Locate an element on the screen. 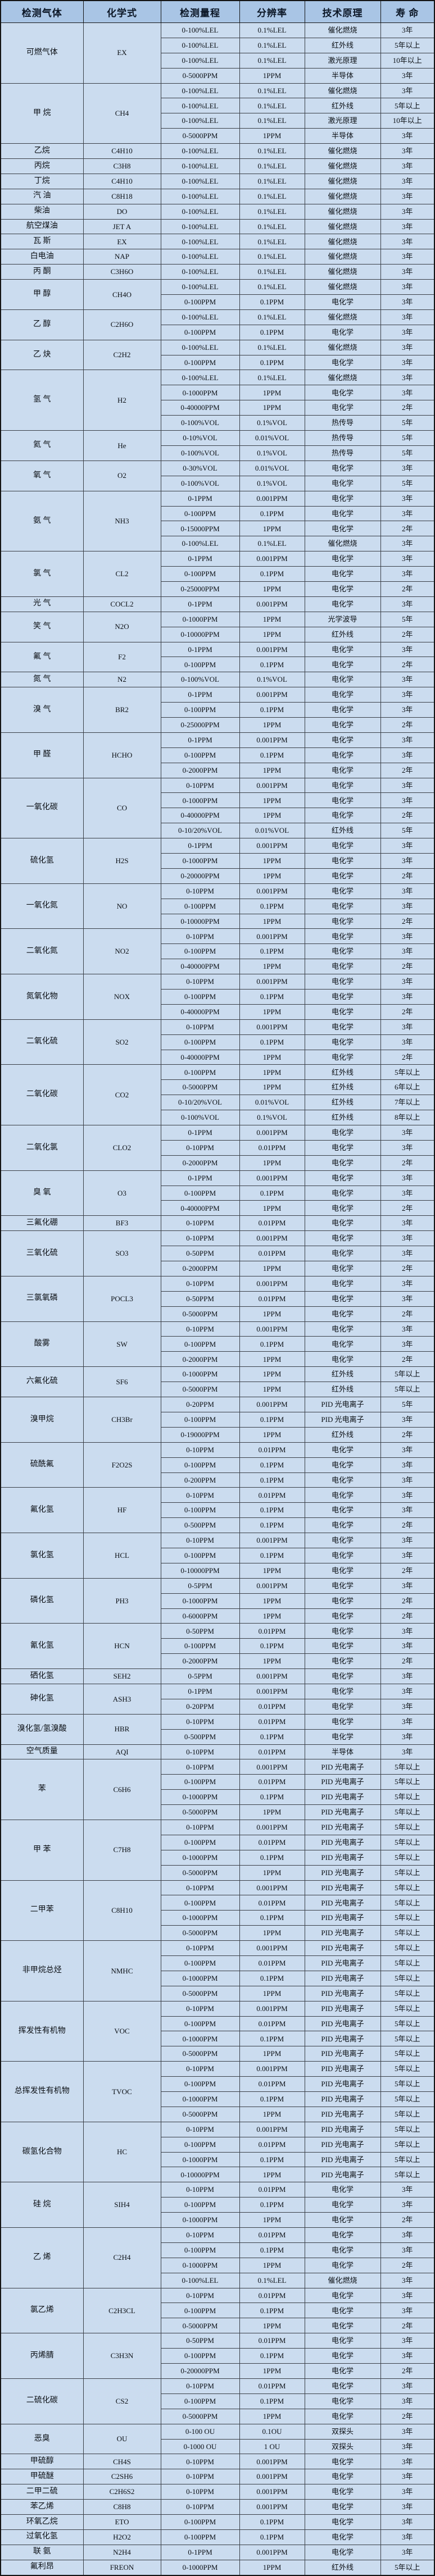  table-row: 0-100%VOL 0.1%VOL 红外线 8年以上 is located at coordinates (218, 1118).